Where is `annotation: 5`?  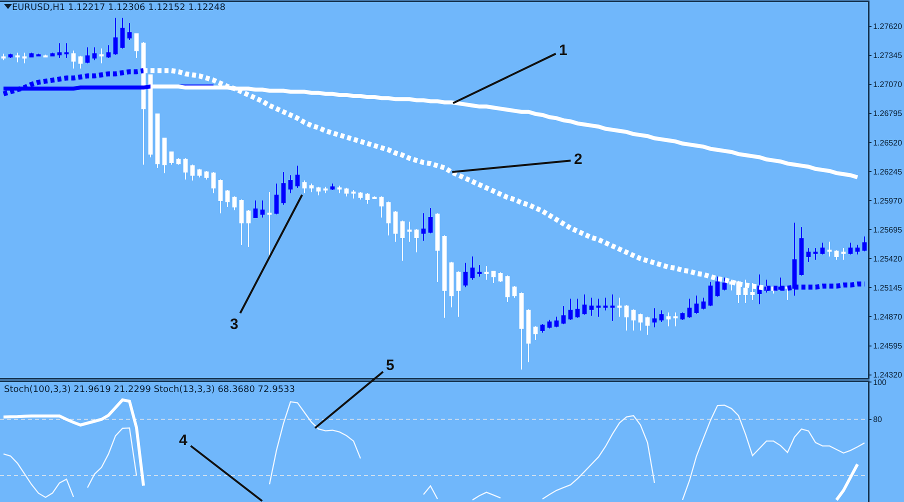
annotation: 5 is located at coordinates (390, 365).